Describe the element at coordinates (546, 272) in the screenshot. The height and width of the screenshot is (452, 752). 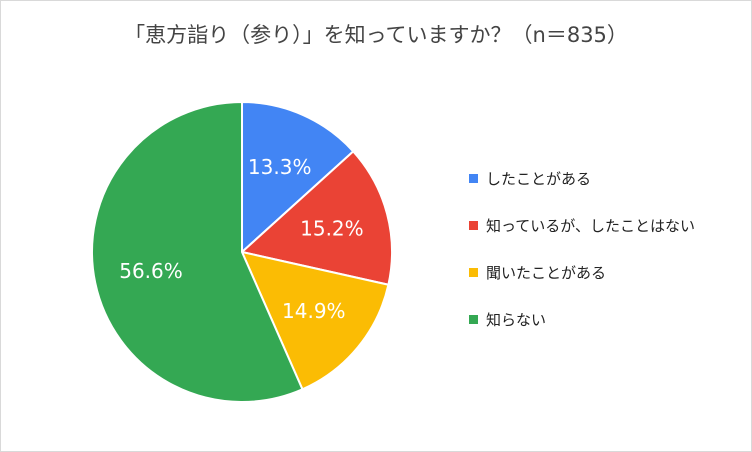
I see `legend-label: 聞いたことがある` at that location.